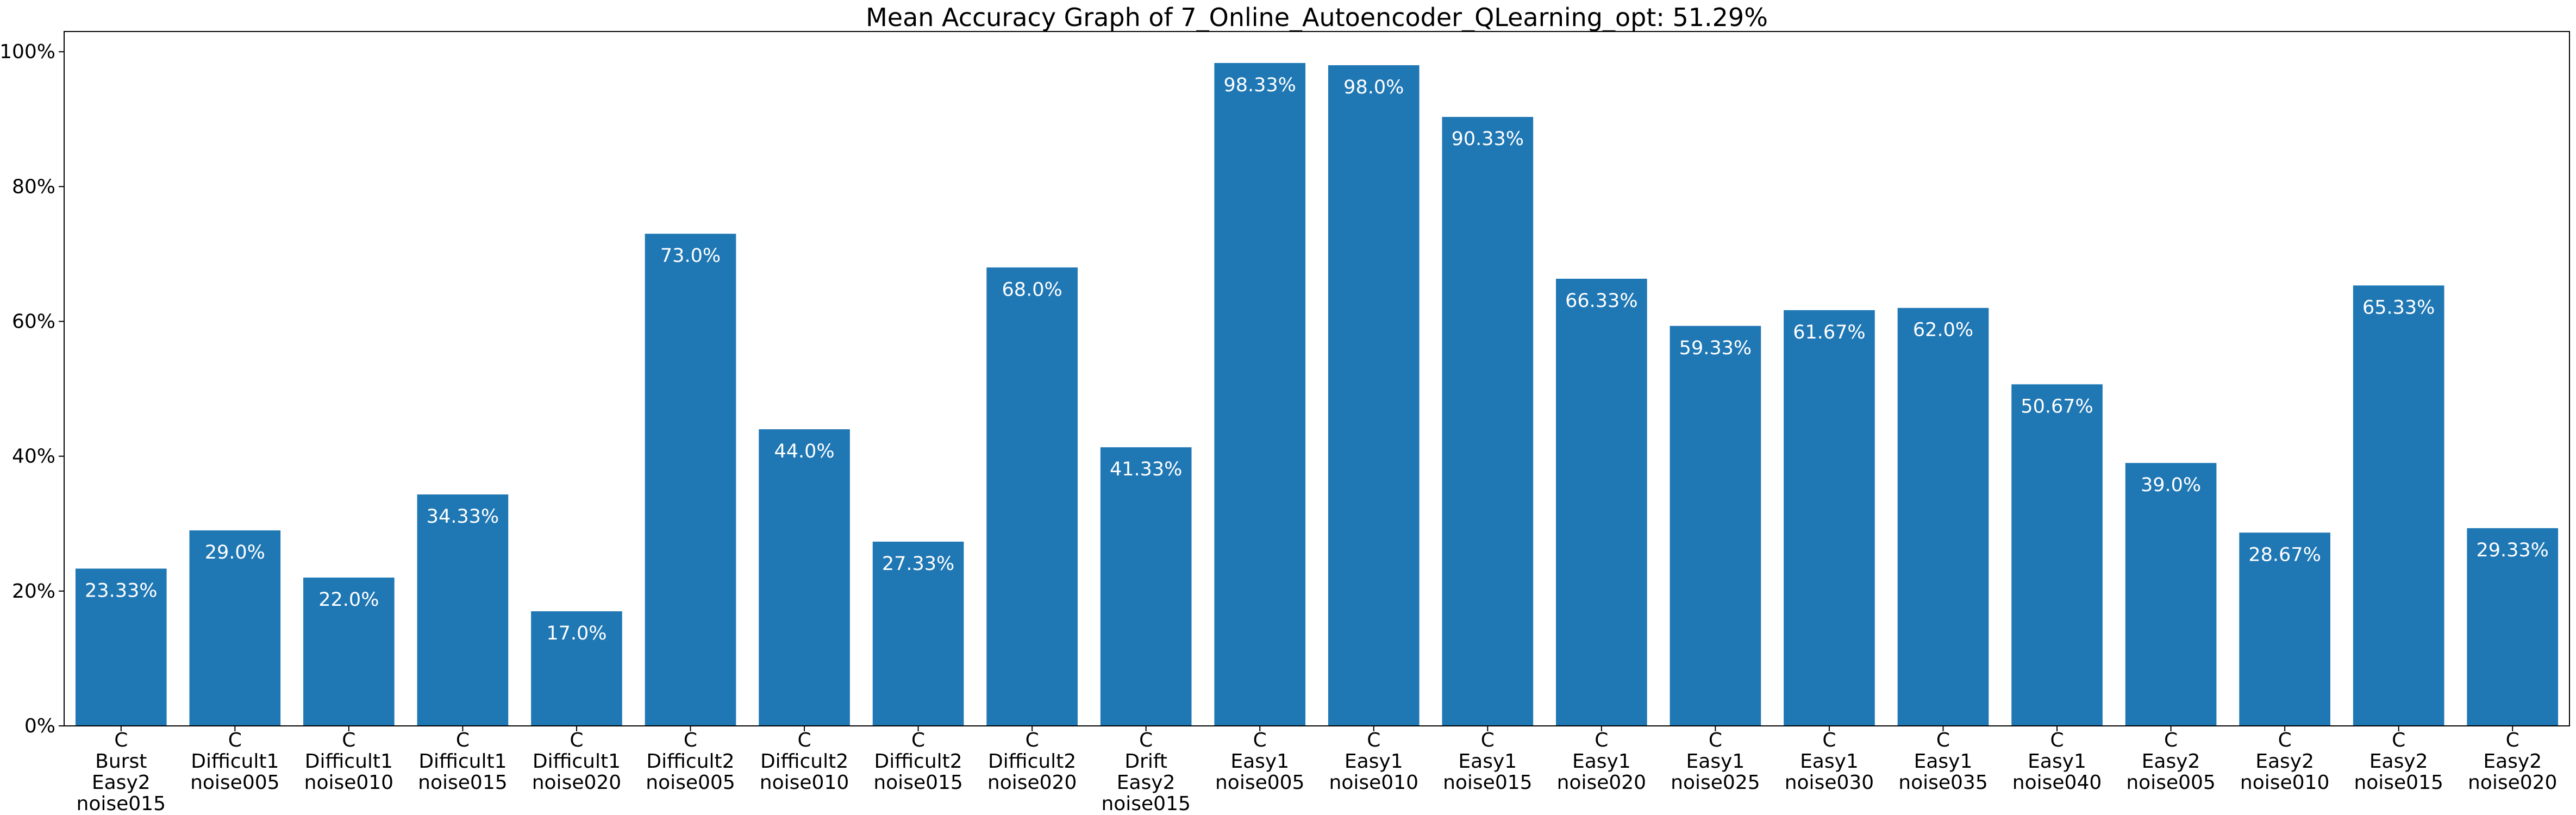  I want to click on x-tick-label-7: C Difficult2 noise010, so click(805, 761).